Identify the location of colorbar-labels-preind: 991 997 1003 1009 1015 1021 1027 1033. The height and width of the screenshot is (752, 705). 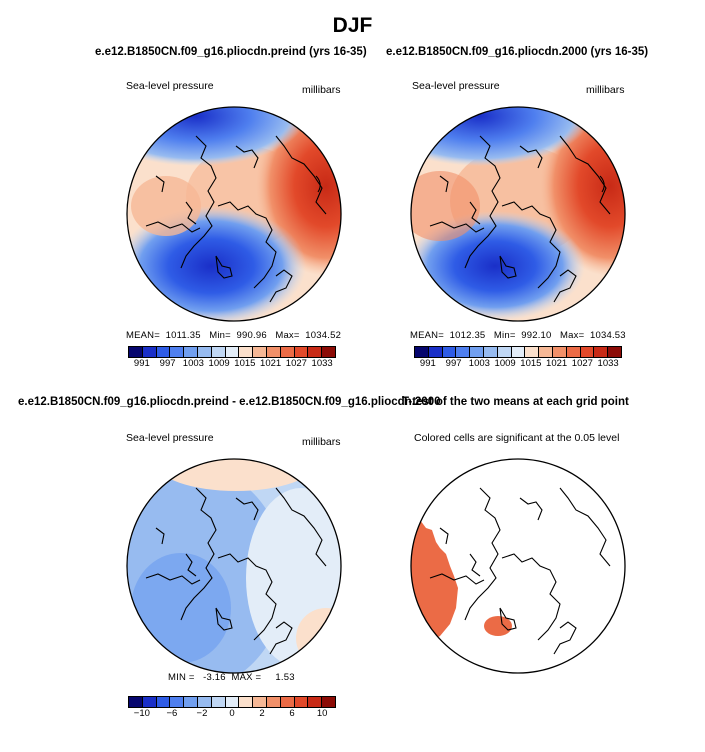
(232, 364).